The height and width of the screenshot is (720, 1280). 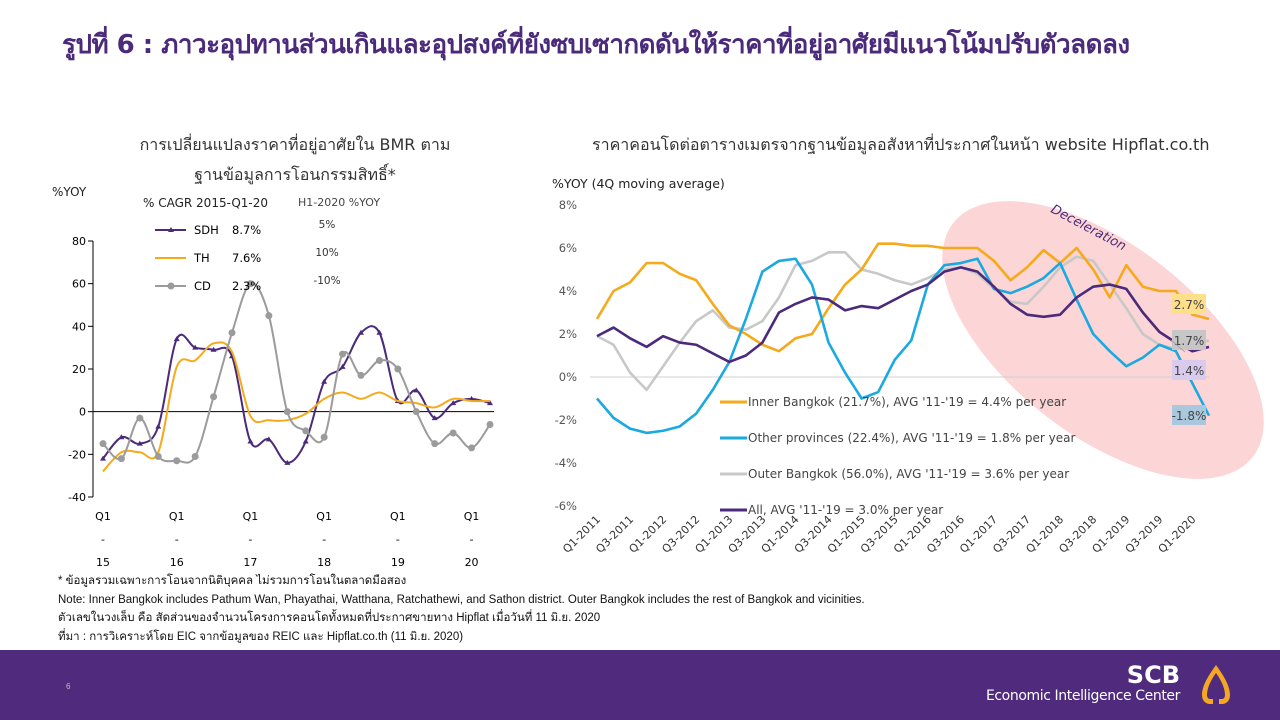 I want to click on left-legend: SDH 8.7% 5% TH 7.6% 10% CD 2.3% -10%, so click(x=248, y=256).